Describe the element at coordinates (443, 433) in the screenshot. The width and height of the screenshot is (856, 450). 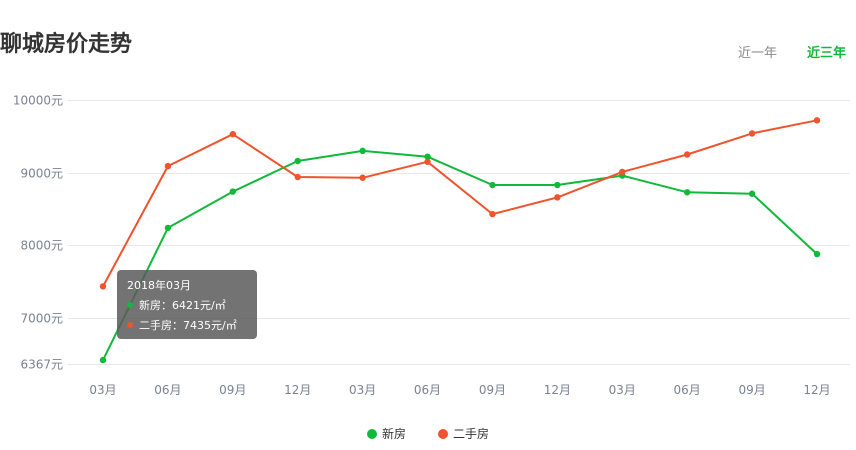
I see `legend-second-hand-dot-icon` at that location.